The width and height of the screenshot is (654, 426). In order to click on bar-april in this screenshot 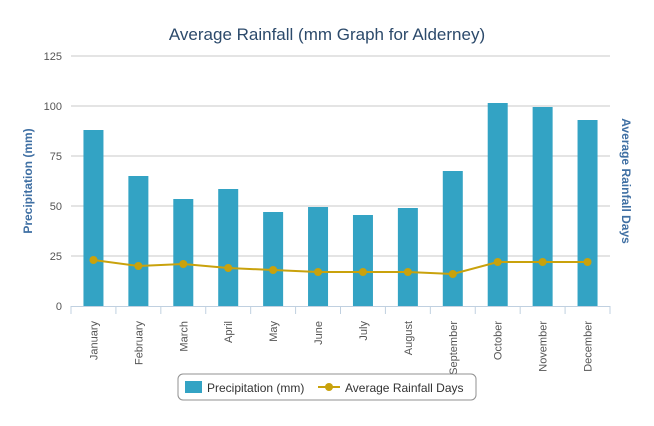, I will do `click(228, 247)`.